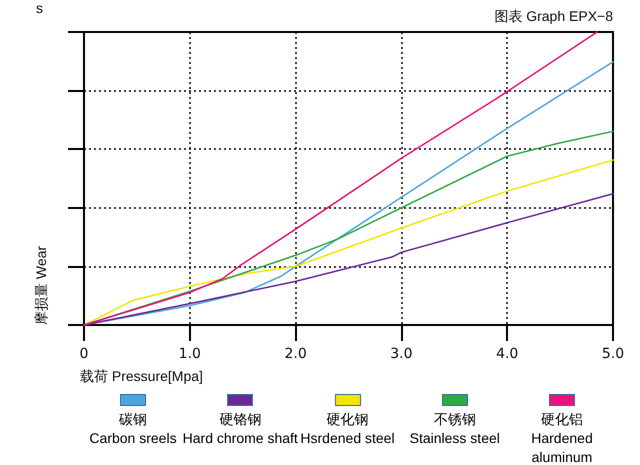 The width and height of the screenshot is (640, 465). What do you see at coordinates (41, 285) in the screenshot?
I see `y-axis-title: 摩损量 Wear` at bounding box center [41, 285].